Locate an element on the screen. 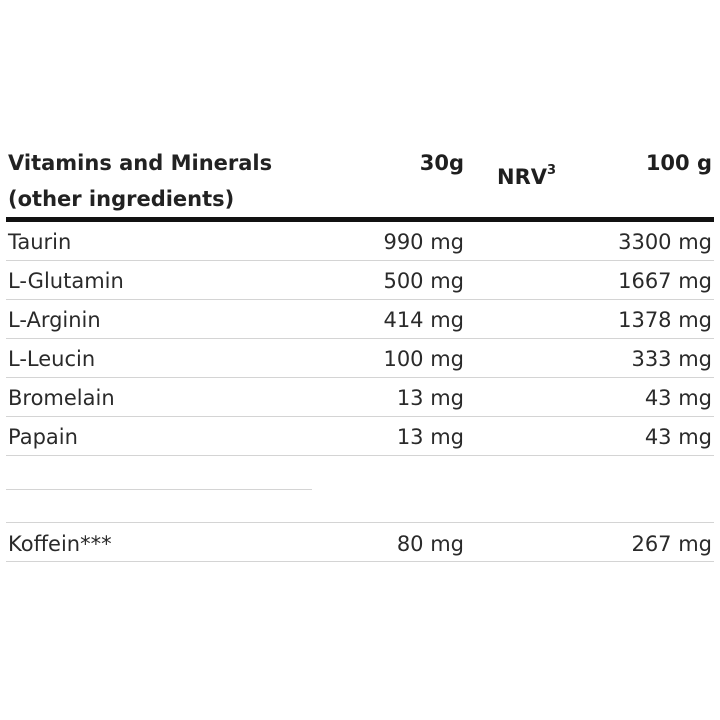 The width and height of the screenshot is (720, 720). spacer-divider is located at coordinates (159, 489).